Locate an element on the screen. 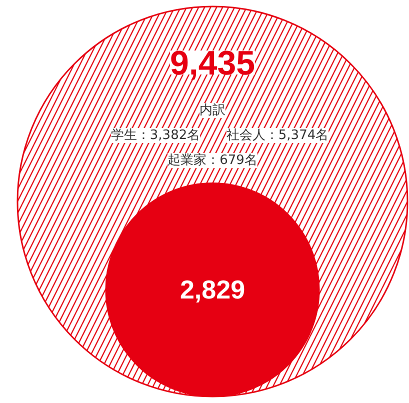 The width and height of the screenshot is (409, 403). data-label: 9,435 is located at coordinates (213, 63).